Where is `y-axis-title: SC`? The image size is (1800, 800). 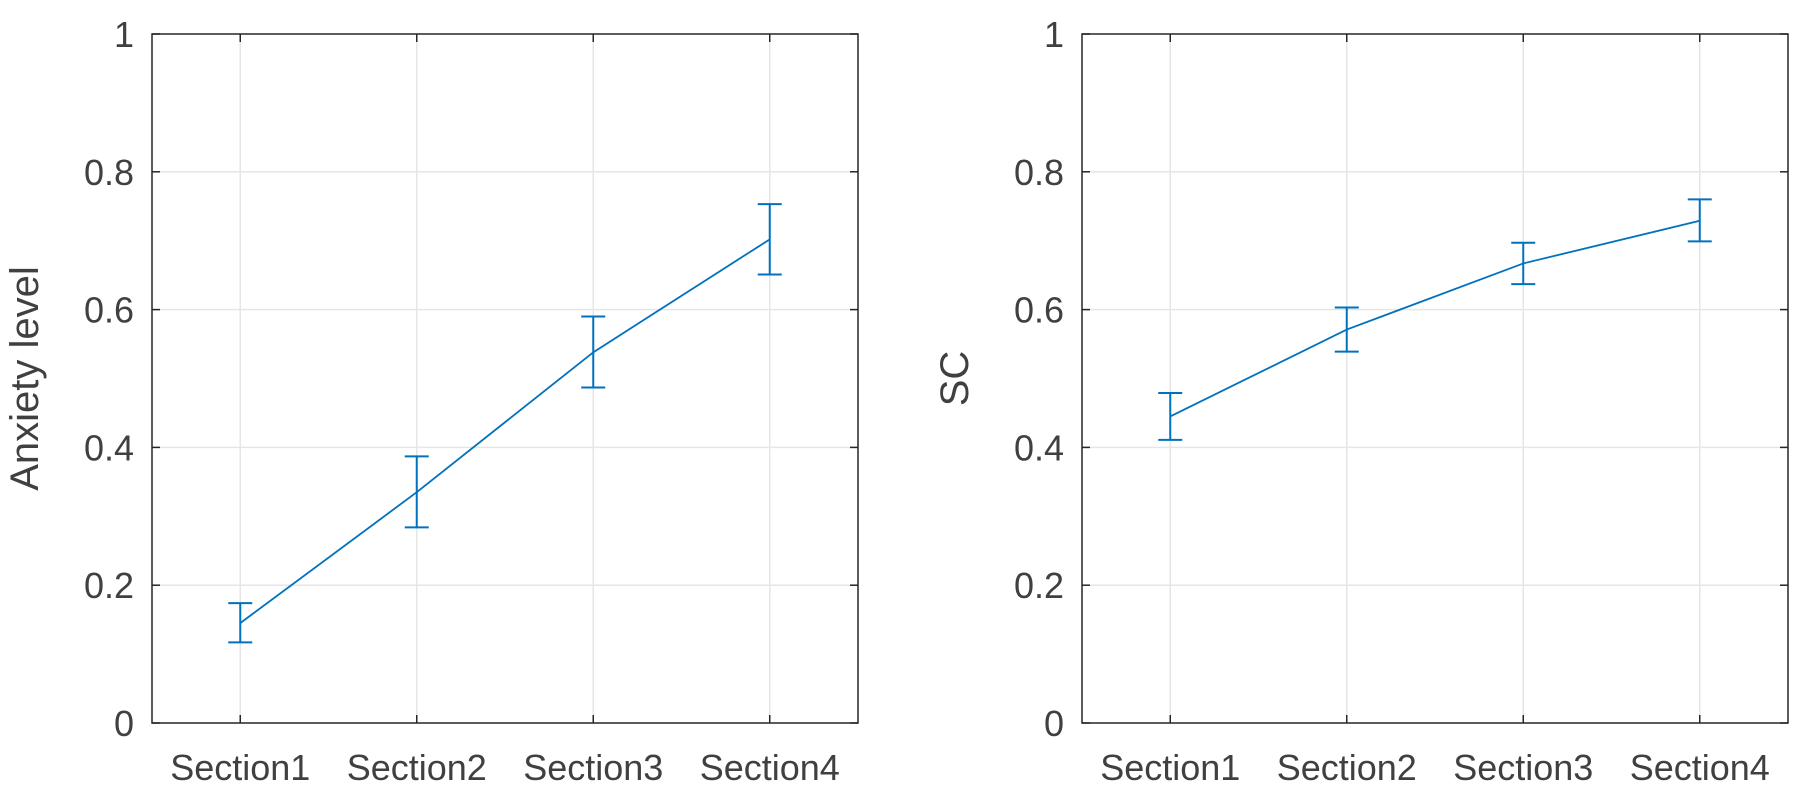
y-axis-title: SC is located at coordinates (955, 379).